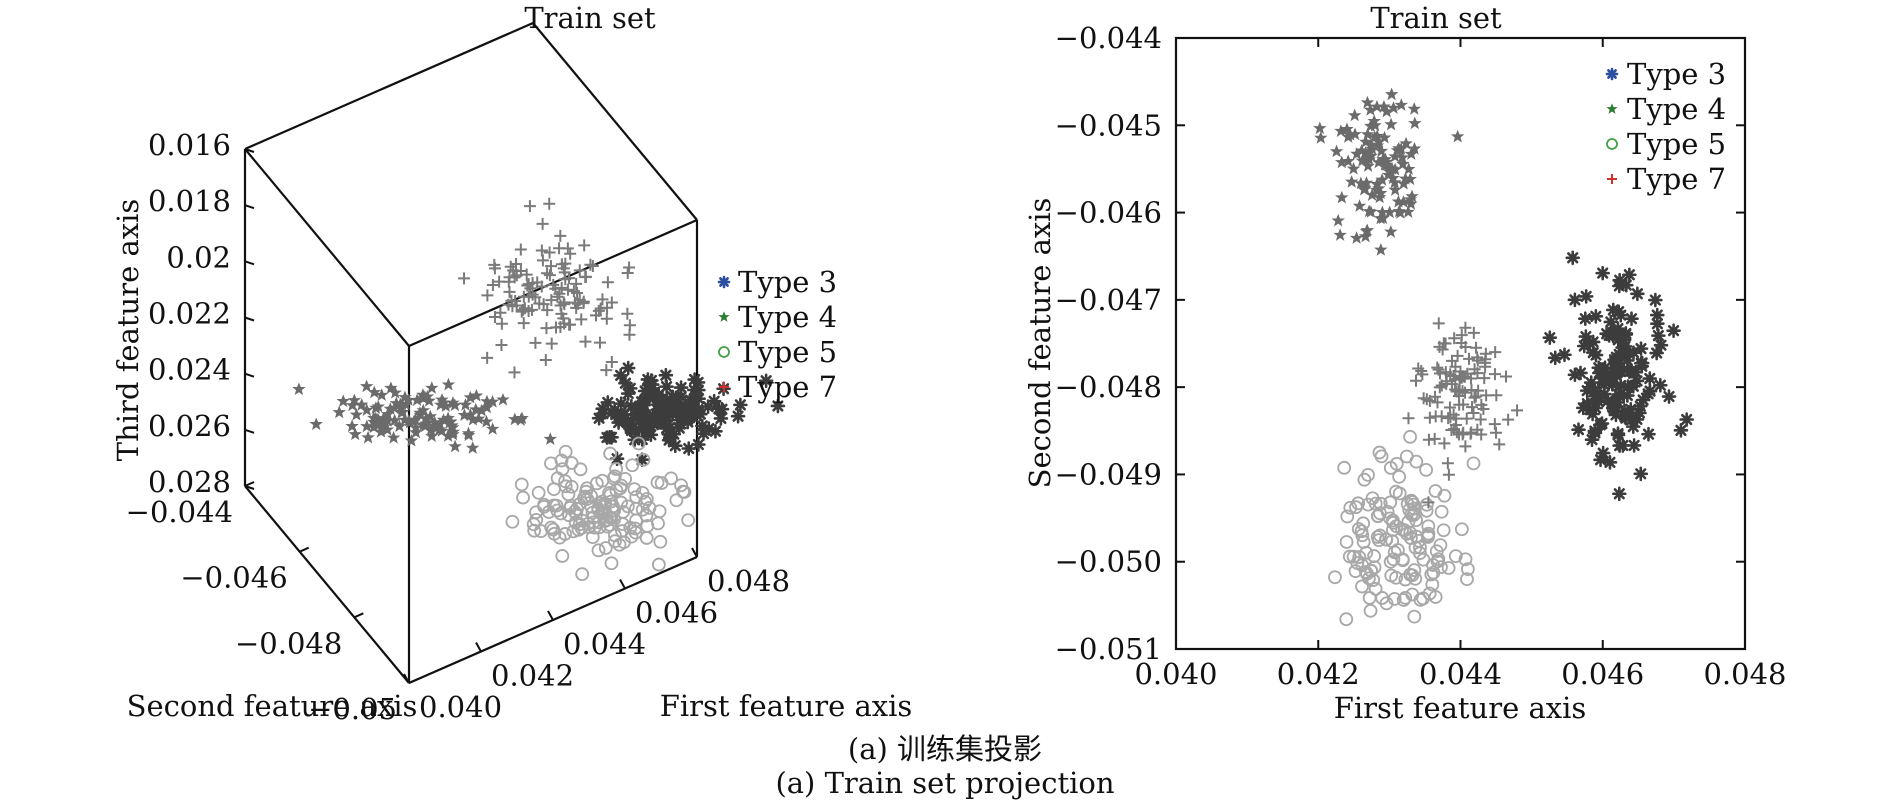 The width and height of the screenshot is (1890, 804). I want to click on z-tick-label: 0.02, so click(198, 257).